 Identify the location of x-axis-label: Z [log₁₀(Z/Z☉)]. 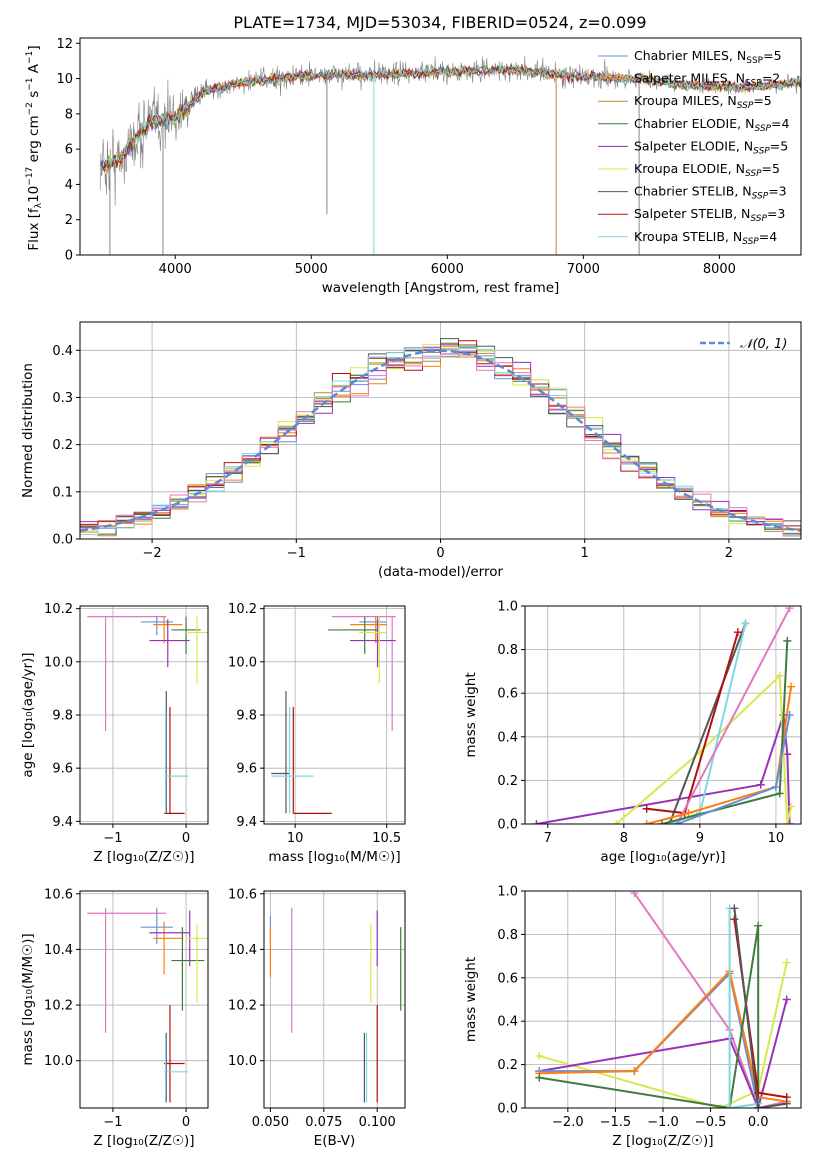
(143, 857).